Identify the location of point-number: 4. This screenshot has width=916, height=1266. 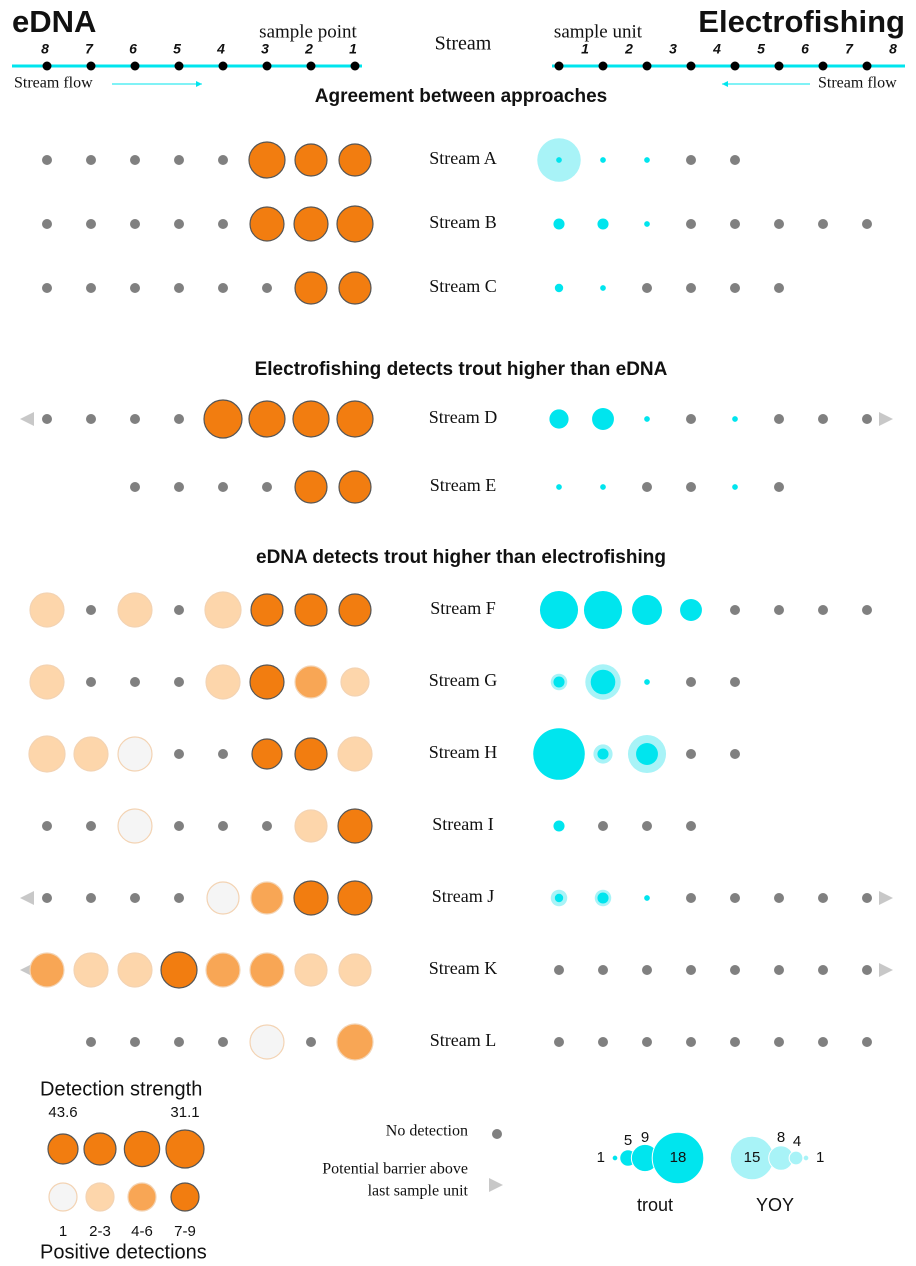
(220, 49).